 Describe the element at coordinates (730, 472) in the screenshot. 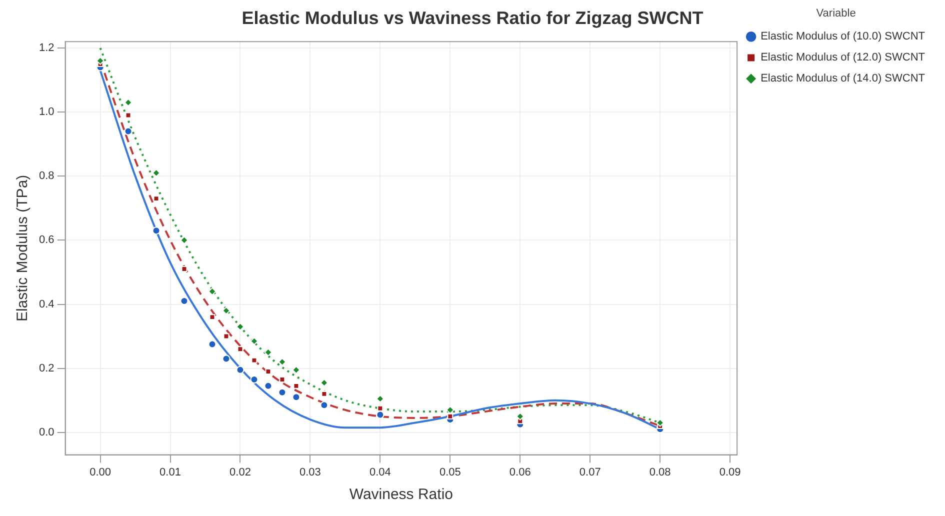

I see `x-tick-label: 0.09` at that location.